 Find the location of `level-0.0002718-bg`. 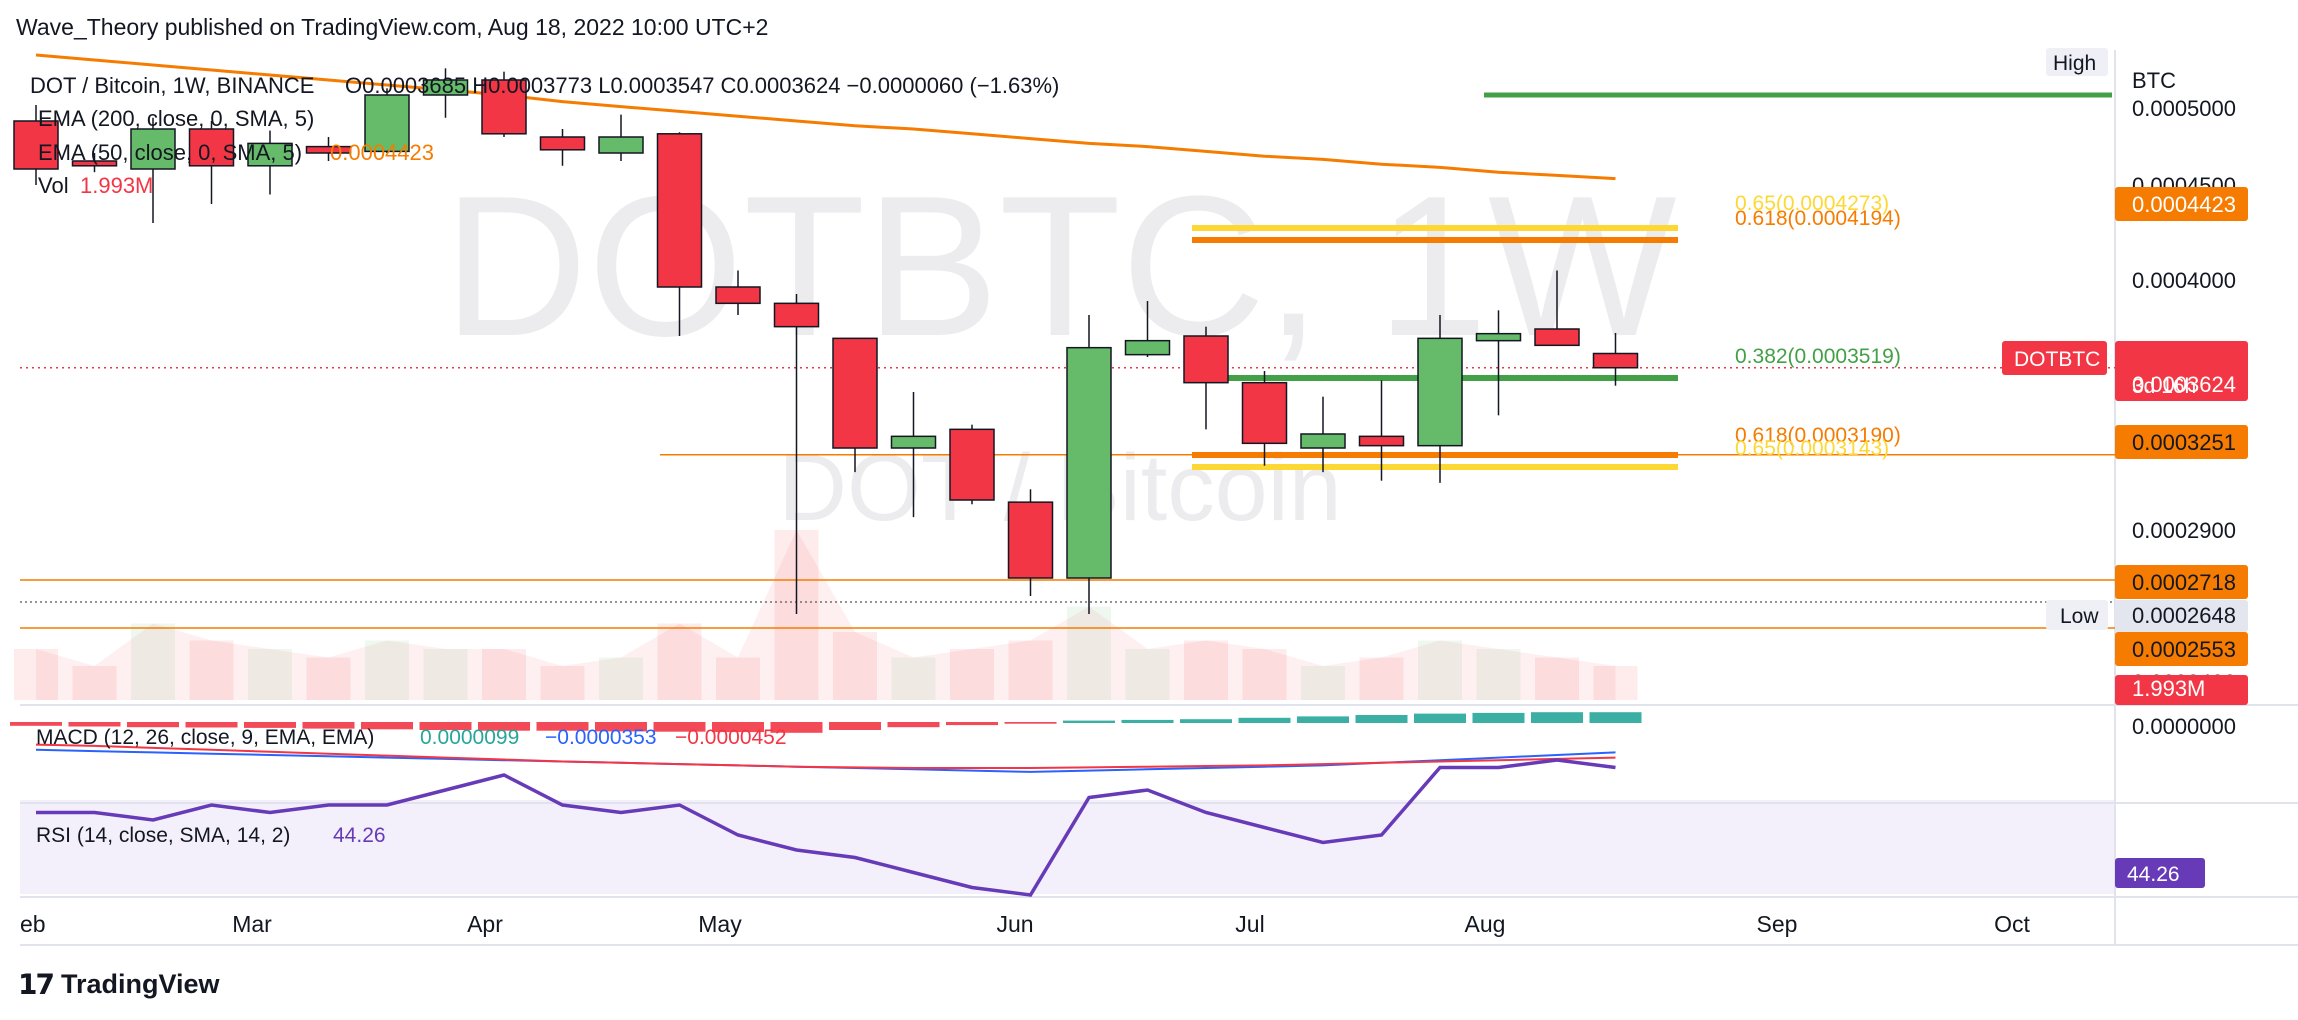

level-0.0002718-bg is located at coordinates (2181, 582).